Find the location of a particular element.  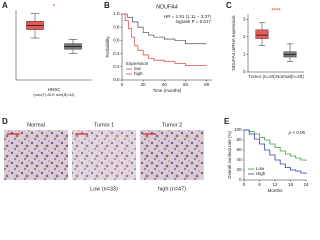

chart-title: NDUFA4 is located at coordinates (167, 7).